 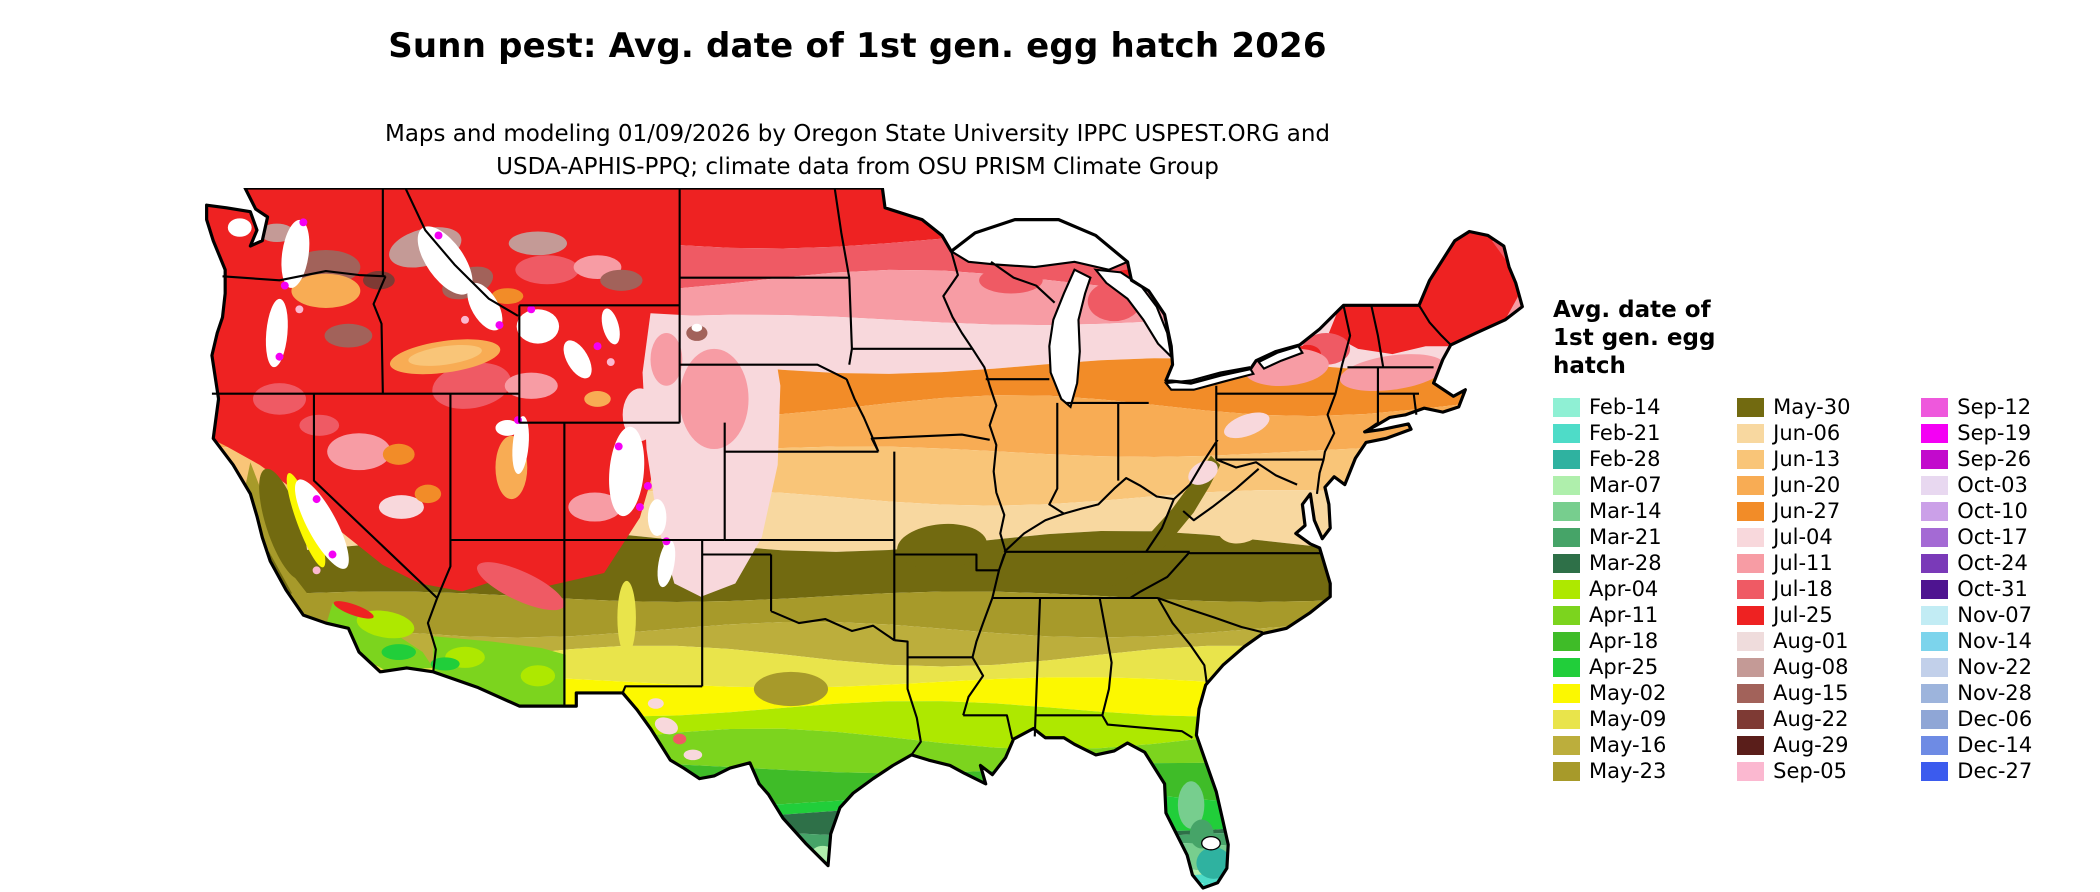 What do you see at coordinates (1997, 589) in the screenshot?
I see `legend-entry: Oct-31` at bounding box center [1997, 589].